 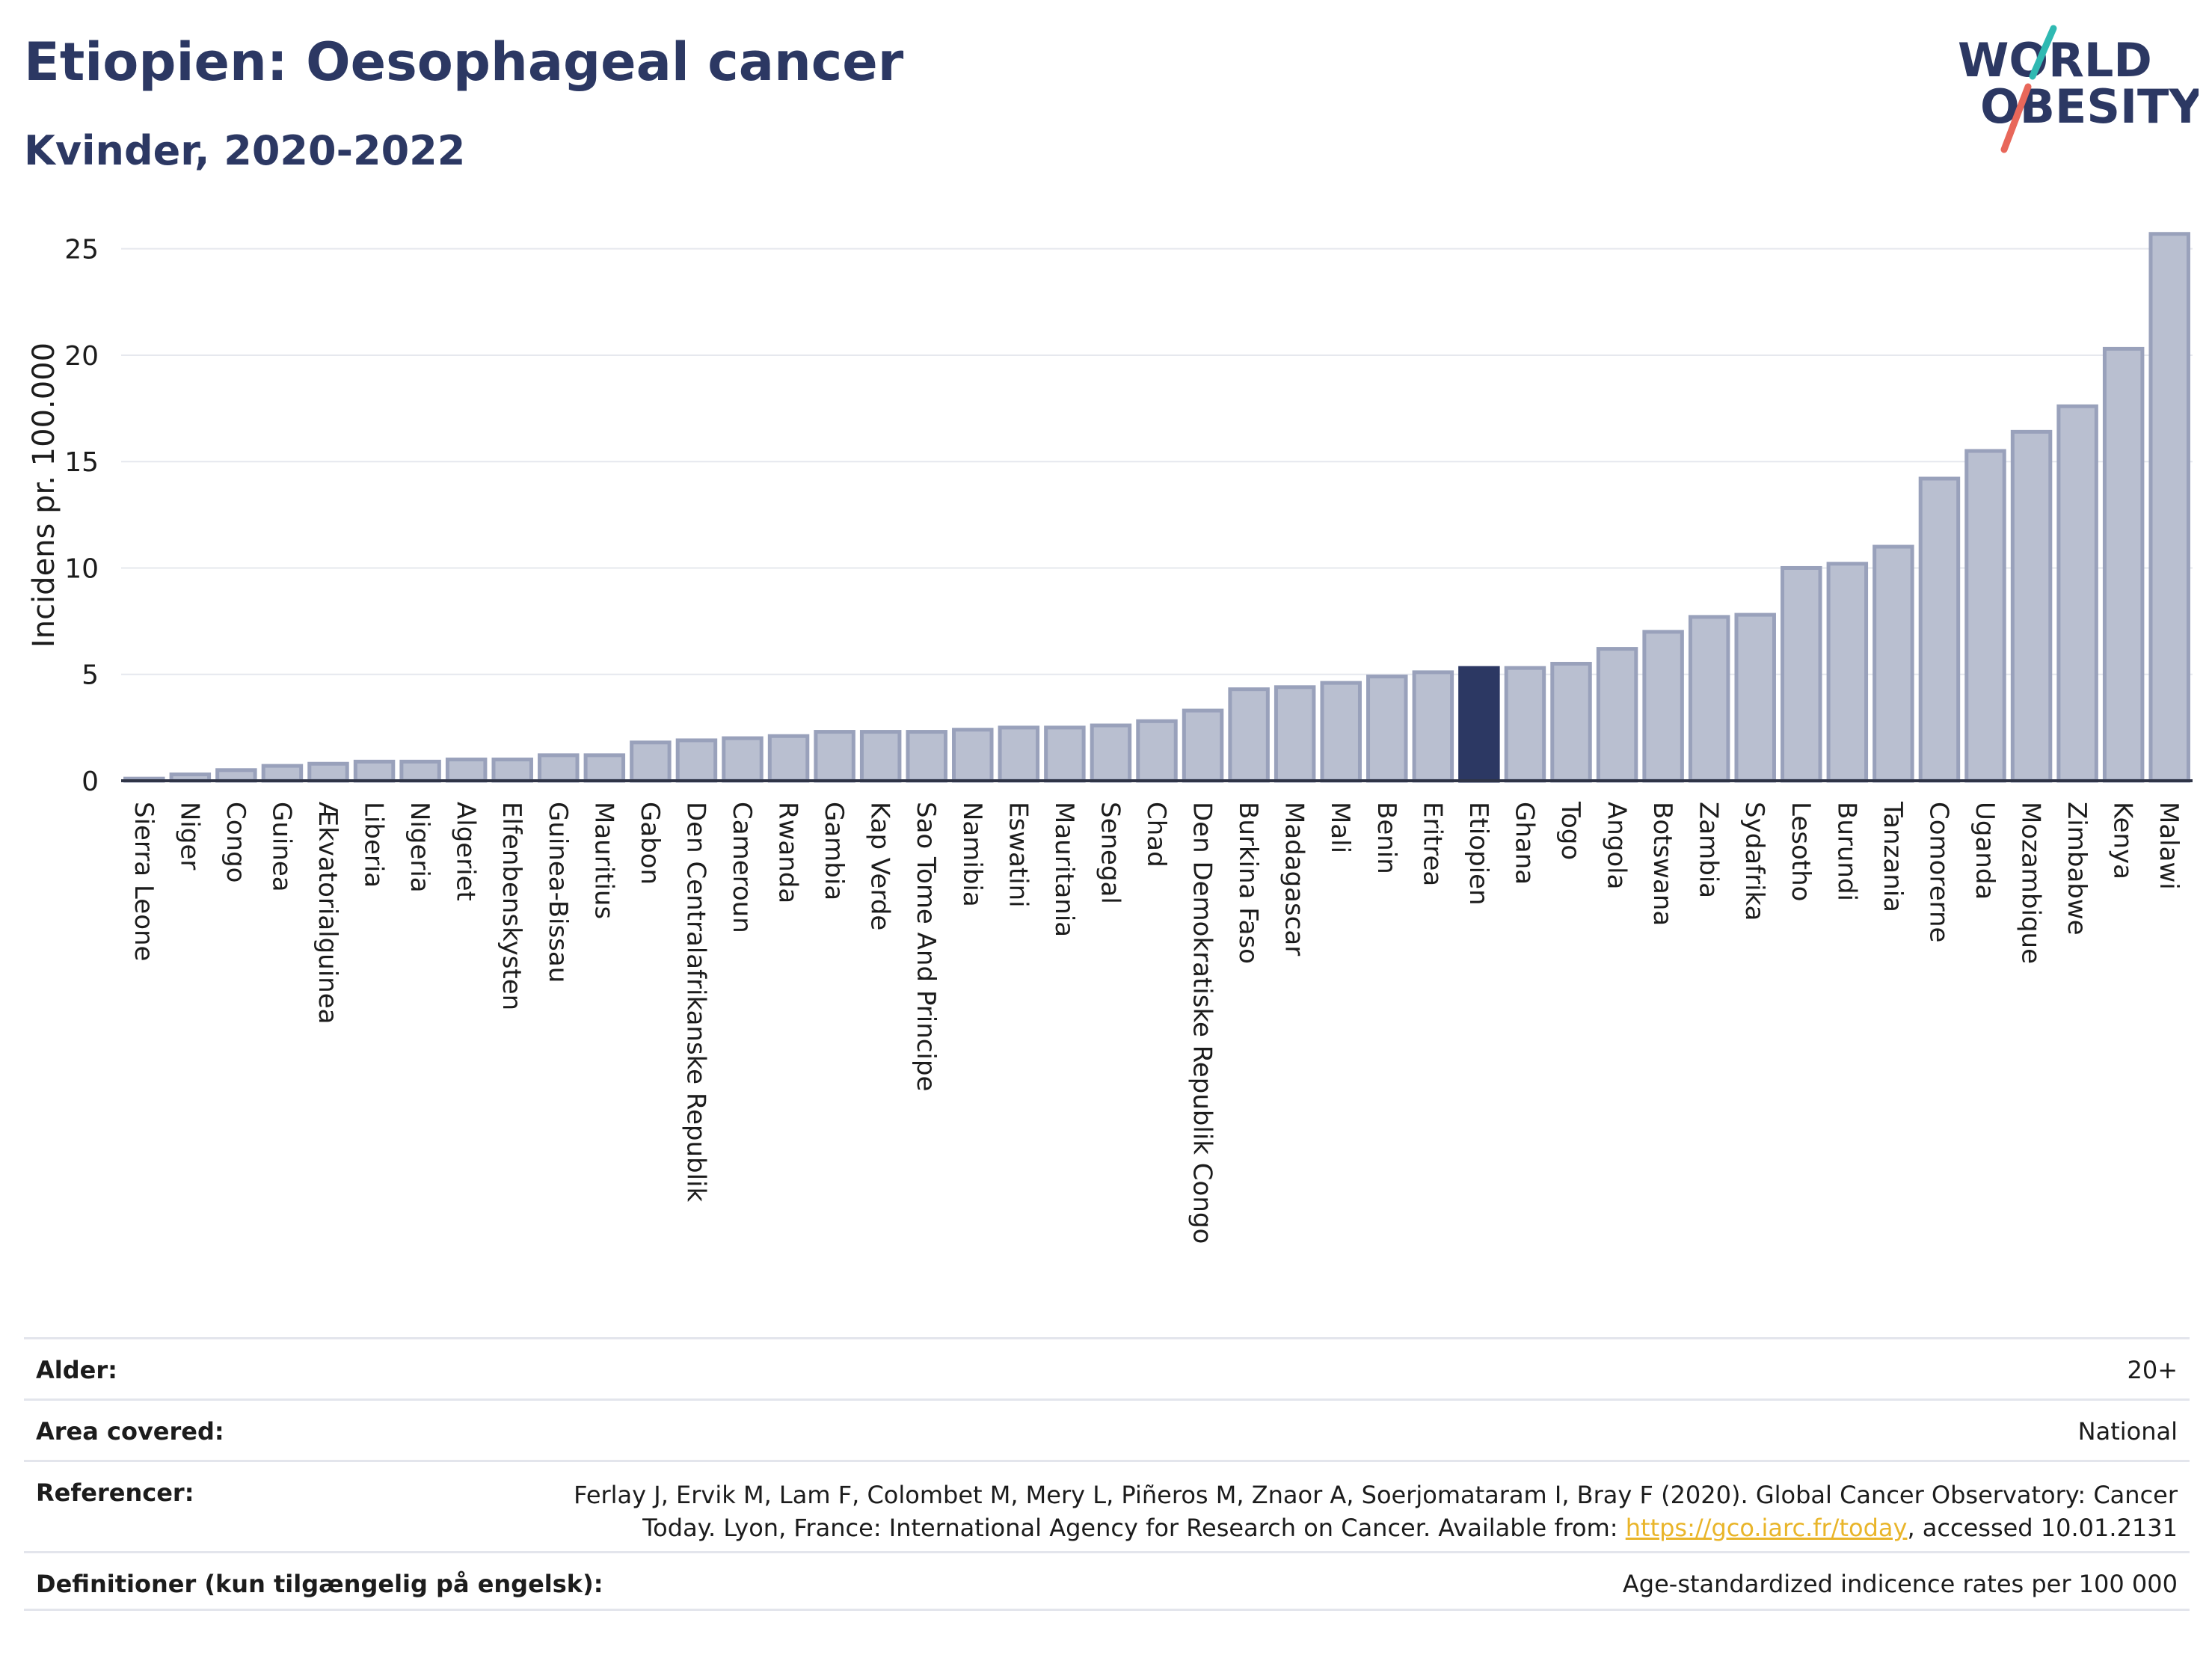 What do you see at coordinates (1893, 856) in the screenshot?
I see `x-tick-label: Tanzania` at bounding box center [1893, 856].